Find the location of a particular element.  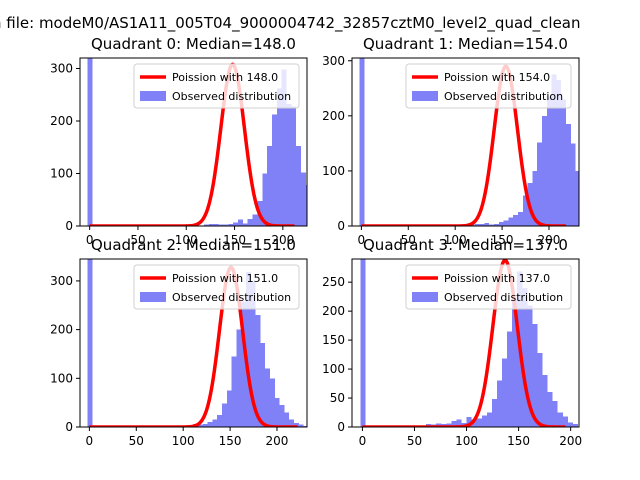

y-tick-label: 200 is located at coordinates (333, 311).